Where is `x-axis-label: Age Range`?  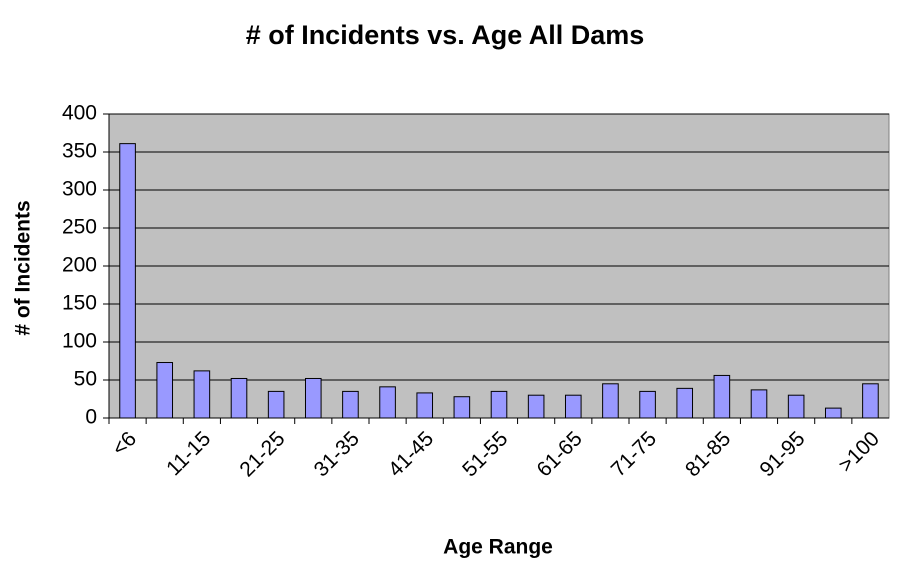
x-axis-label: Age Range is located at coordinates (498, 547).